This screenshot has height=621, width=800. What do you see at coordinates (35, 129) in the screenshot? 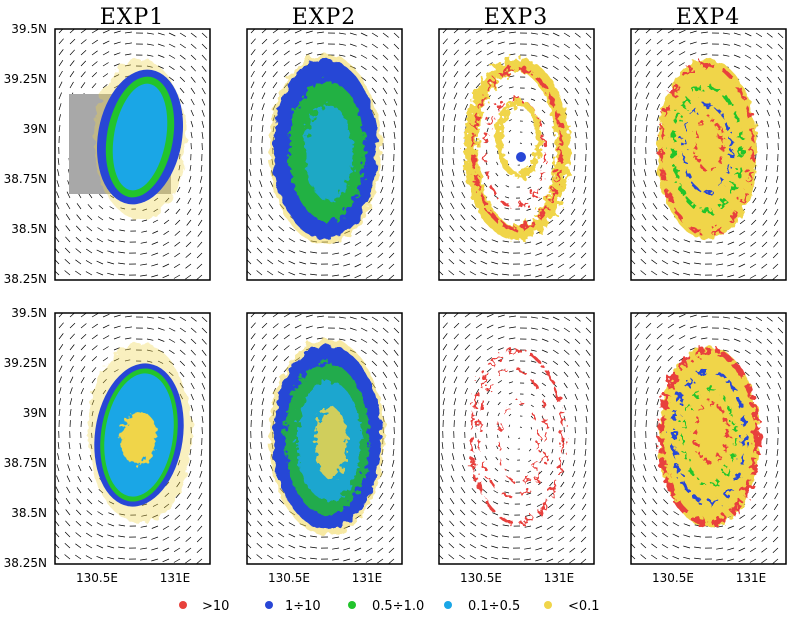
I see `lat-tick-label: 39N` at bounding box center [35, 129].